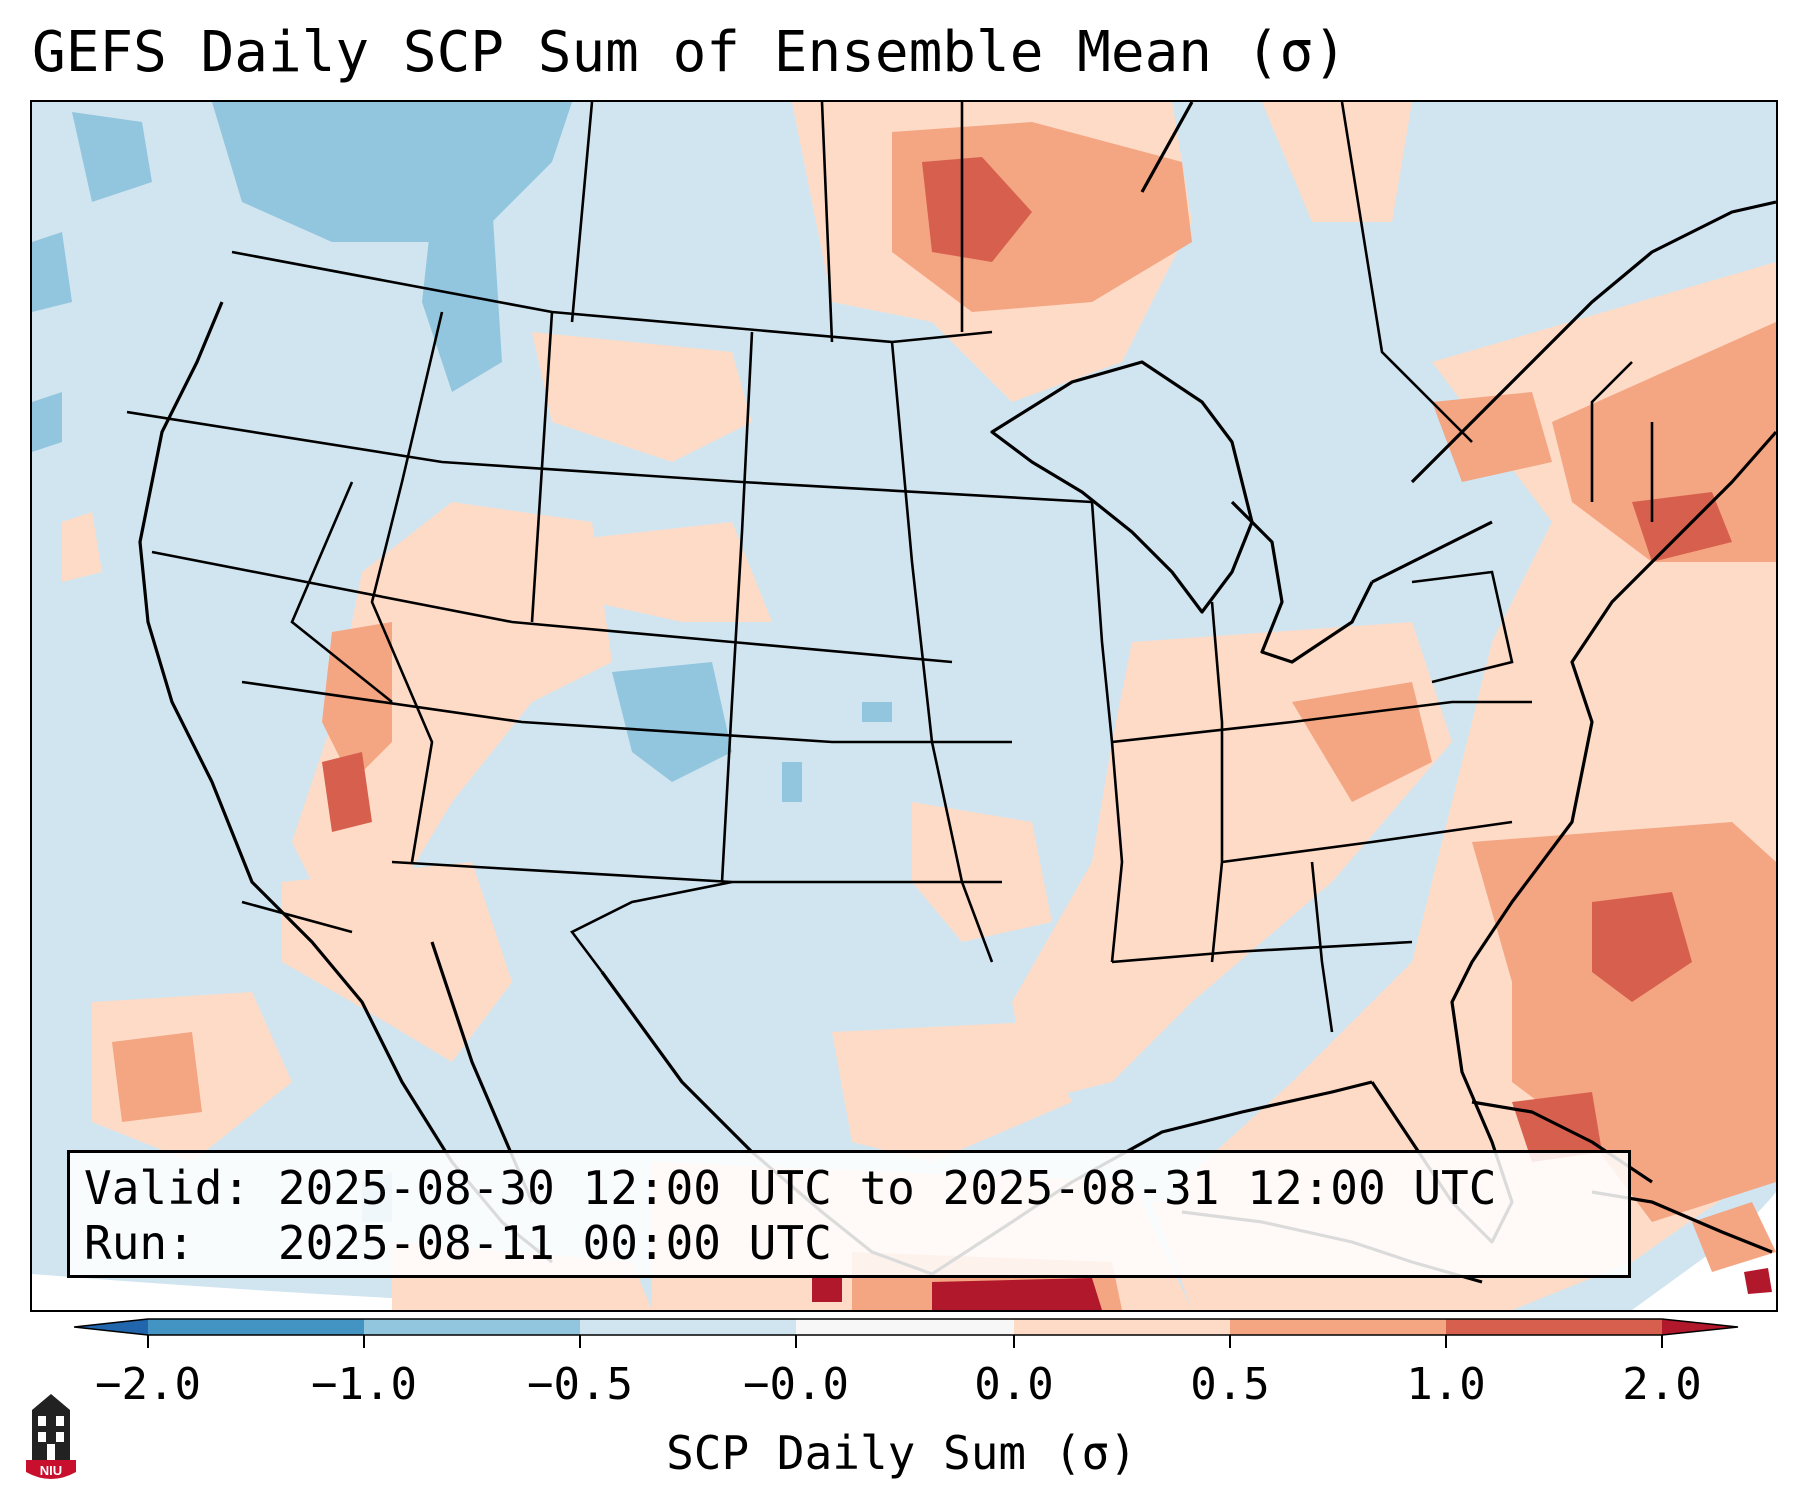 This screenshot has height=1506, width=1803. I want to click on colorbar-tick-label: −2.0, so click(148, 1384).